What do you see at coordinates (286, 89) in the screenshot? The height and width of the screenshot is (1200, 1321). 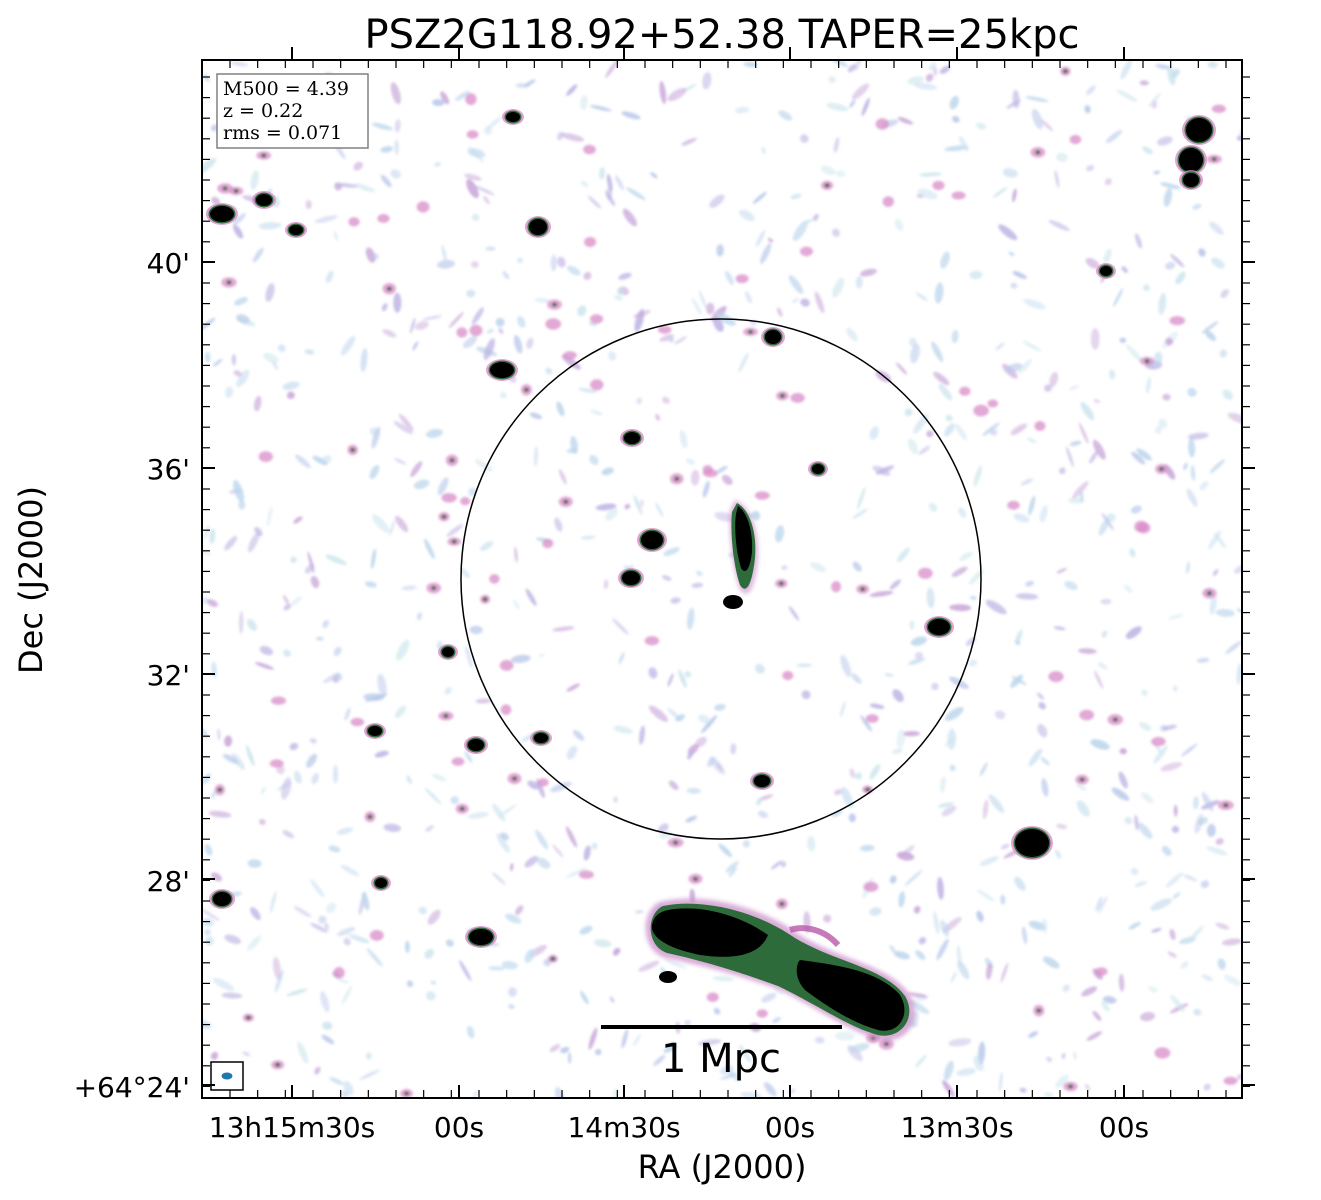 I see `info-m500: M500 = 4.39` at bounding box center [286, 89].